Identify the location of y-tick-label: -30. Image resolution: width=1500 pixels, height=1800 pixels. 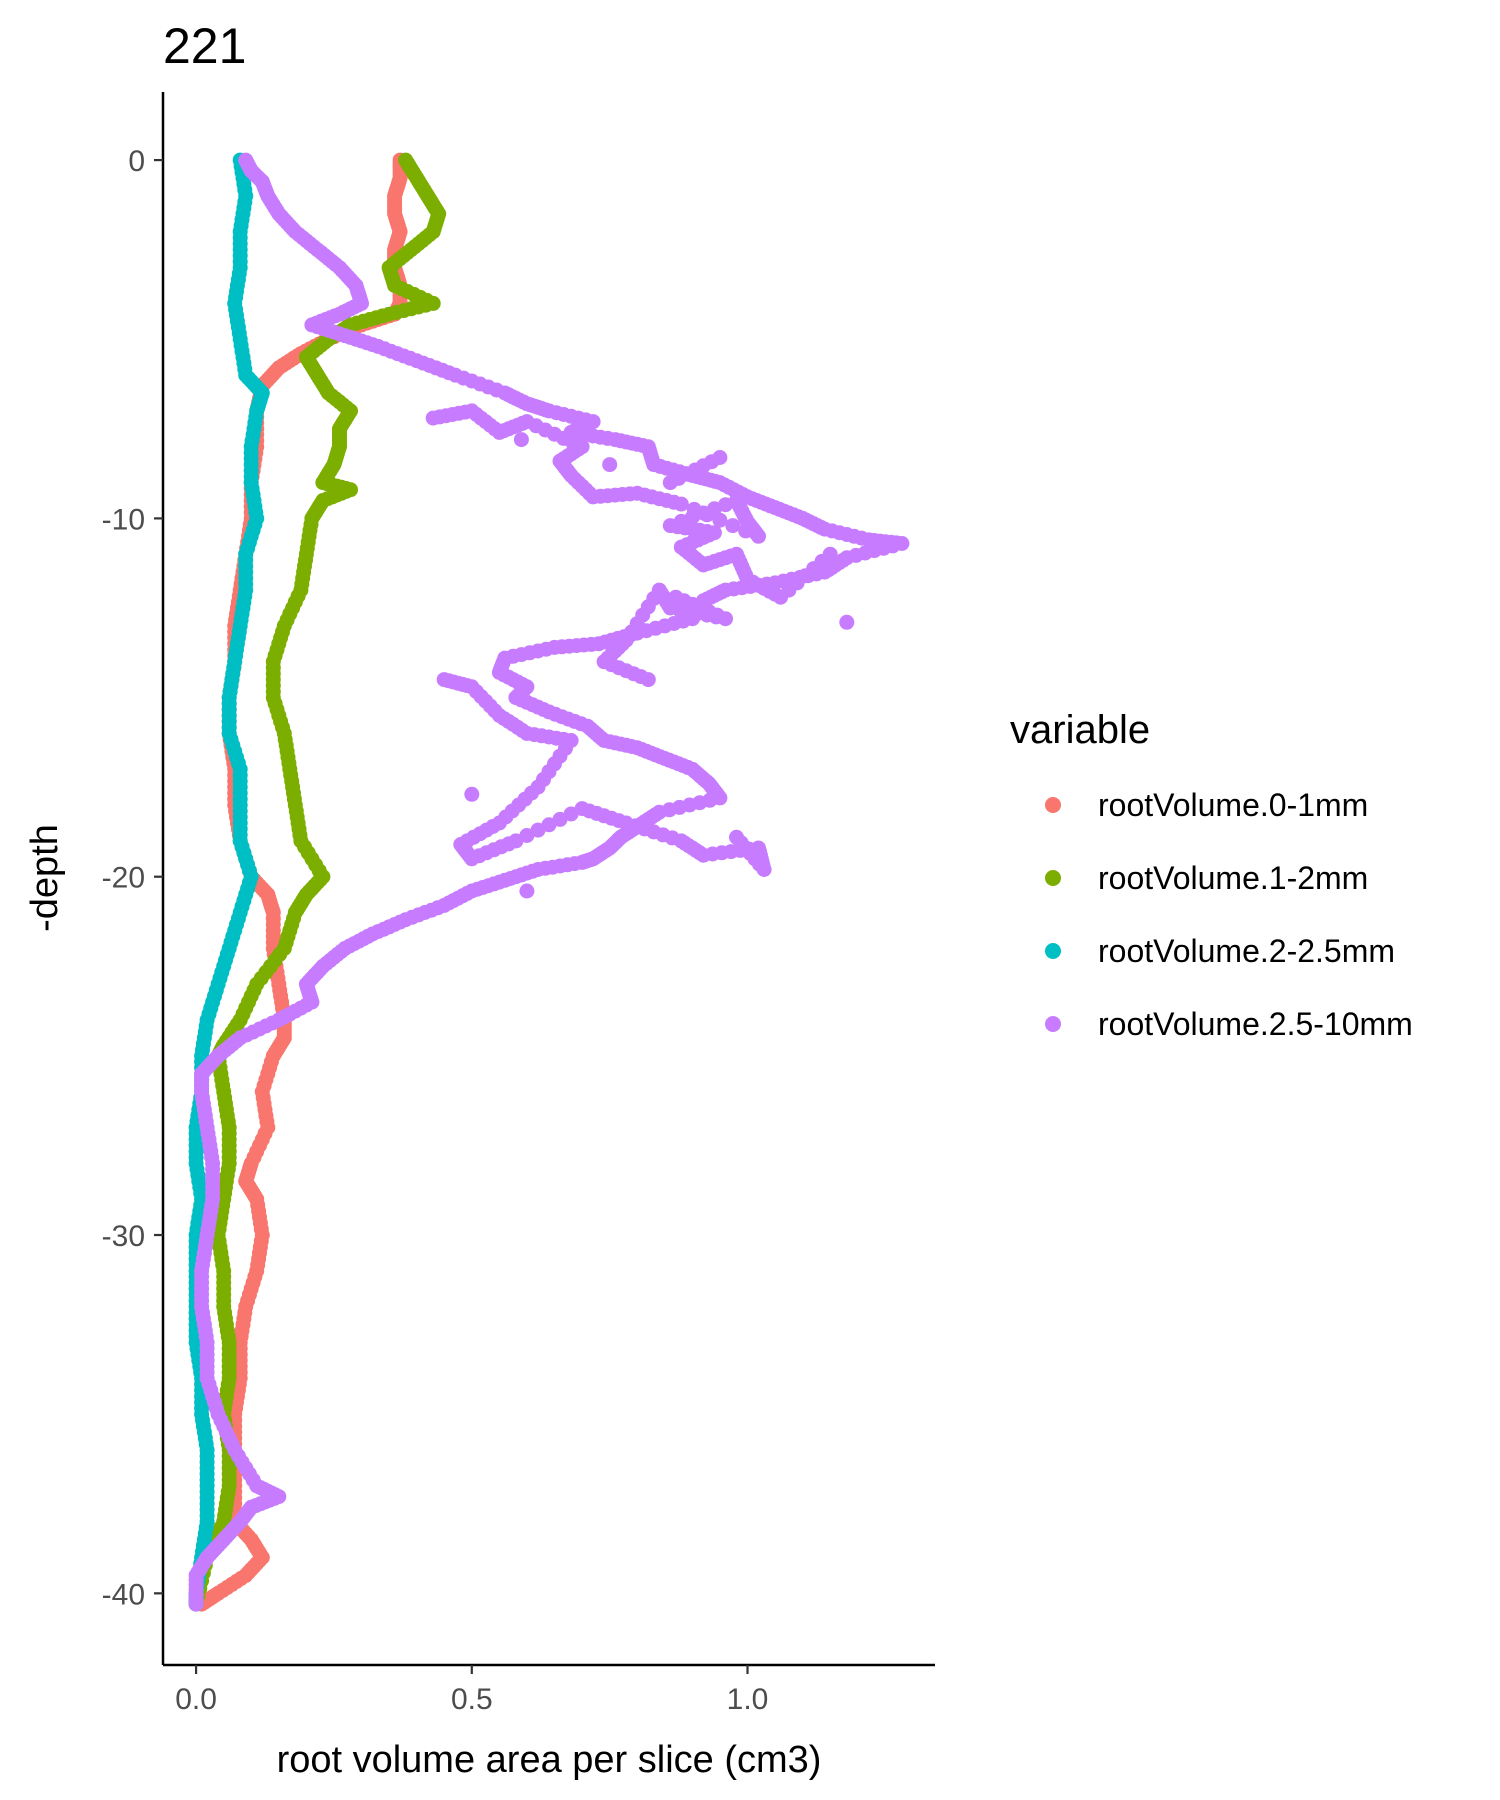
(123, 1236).